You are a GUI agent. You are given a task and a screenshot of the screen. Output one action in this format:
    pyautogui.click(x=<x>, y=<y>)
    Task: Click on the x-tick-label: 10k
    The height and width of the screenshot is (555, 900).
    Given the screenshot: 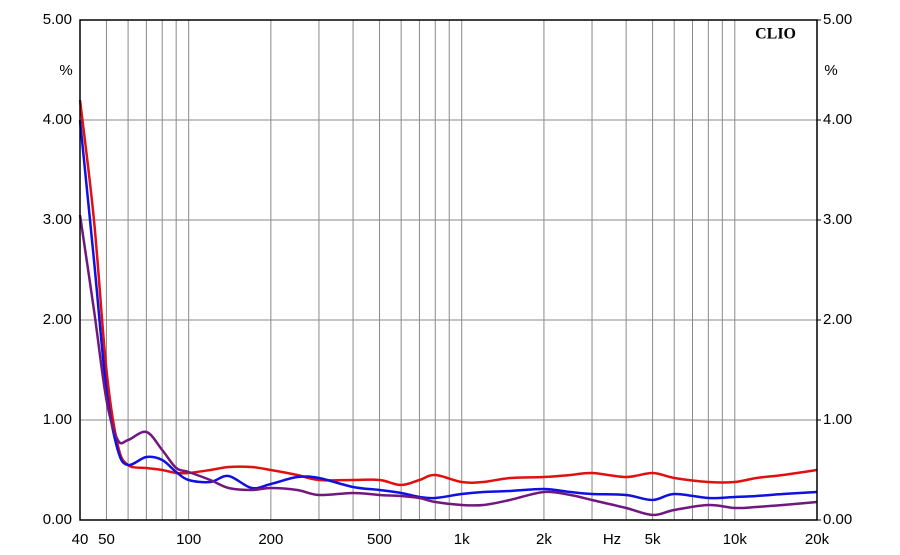 What is the action you would take?
    pyautogui.click(x=735, y=539)
    